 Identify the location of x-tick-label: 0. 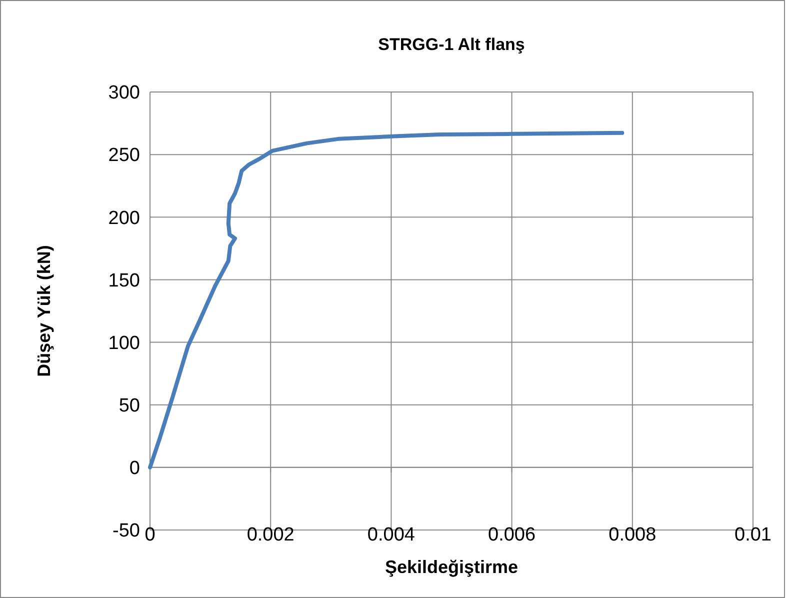
(150, 535).